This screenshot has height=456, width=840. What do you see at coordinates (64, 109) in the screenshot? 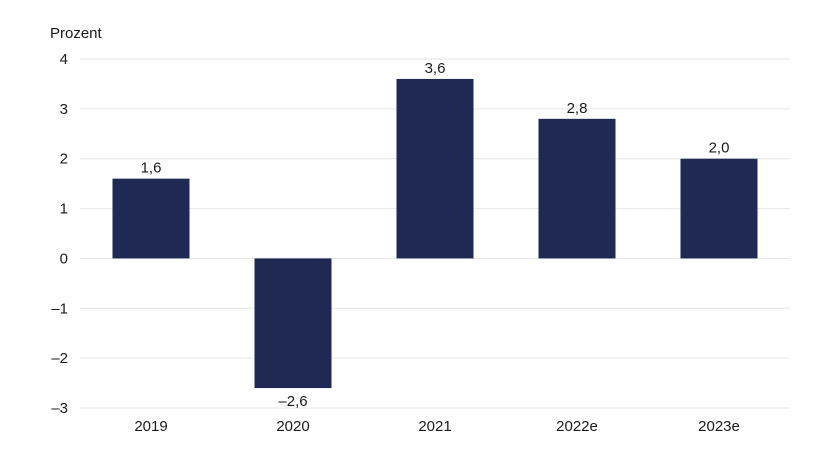
I see `y-tick-label: 3` at bounding box center [64, 109].